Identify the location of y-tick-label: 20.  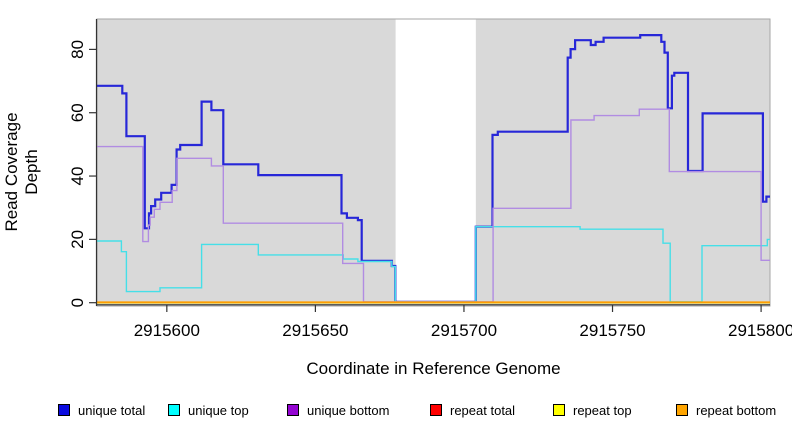
(77, 239).